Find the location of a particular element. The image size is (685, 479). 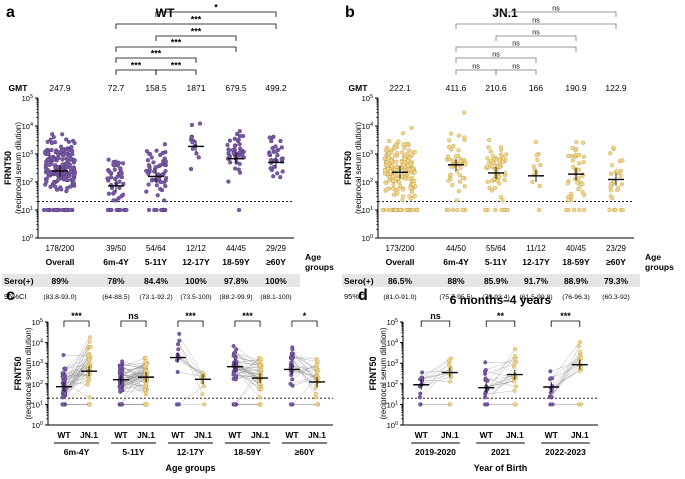

a-count: 178/200 is located at coordinates (60, 248).